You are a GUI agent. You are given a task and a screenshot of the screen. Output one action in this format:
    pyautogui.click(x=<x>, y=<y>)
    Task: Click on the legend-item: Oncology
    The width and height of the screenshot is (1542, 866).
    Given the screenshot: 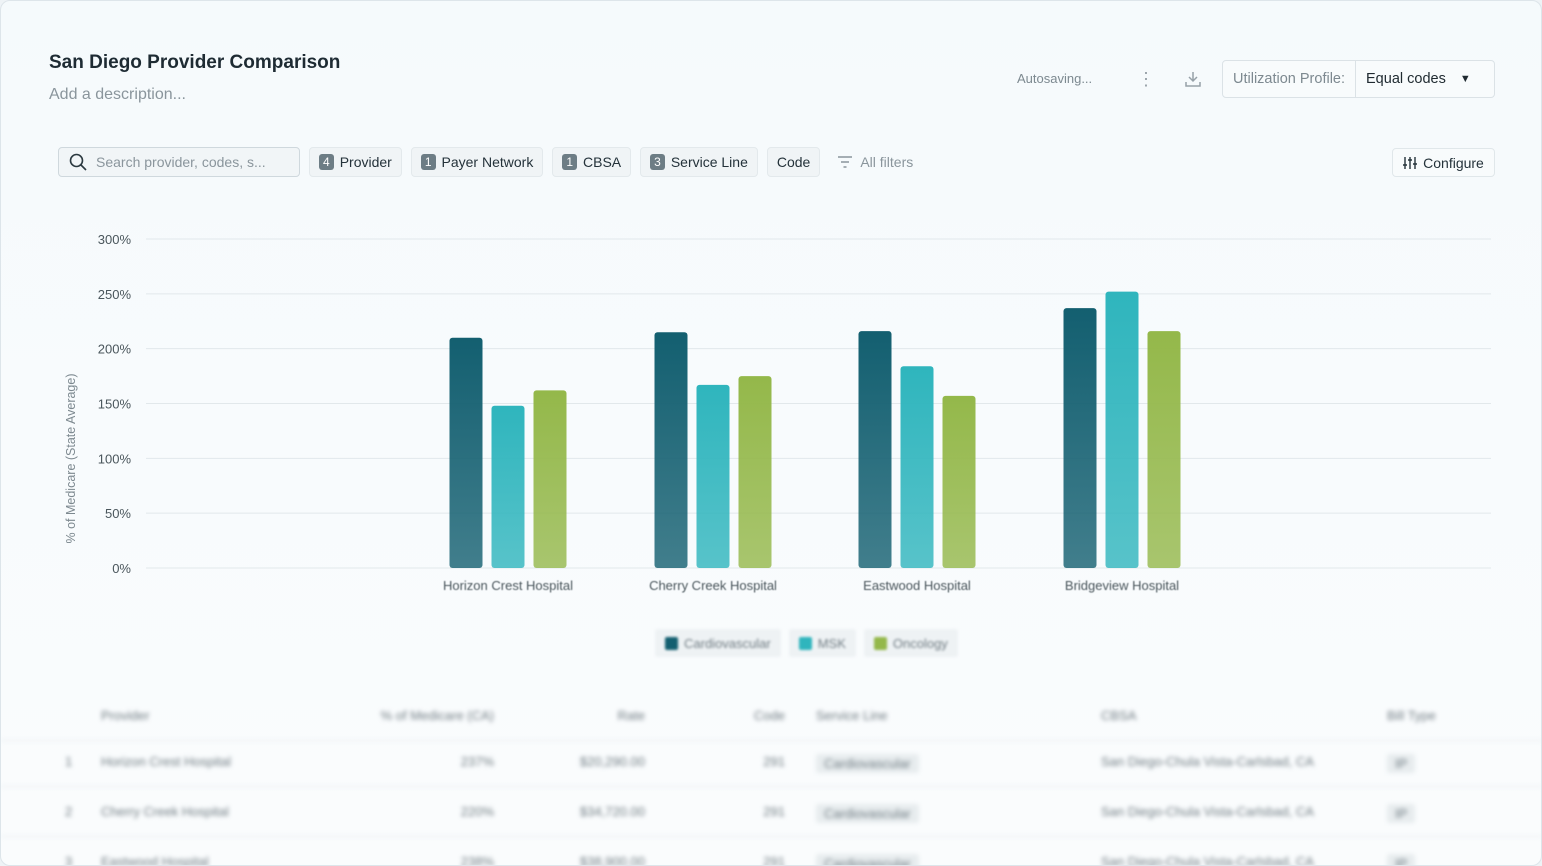 What is the action you would take?
    pyautogui.click(x=910, y=643)
    